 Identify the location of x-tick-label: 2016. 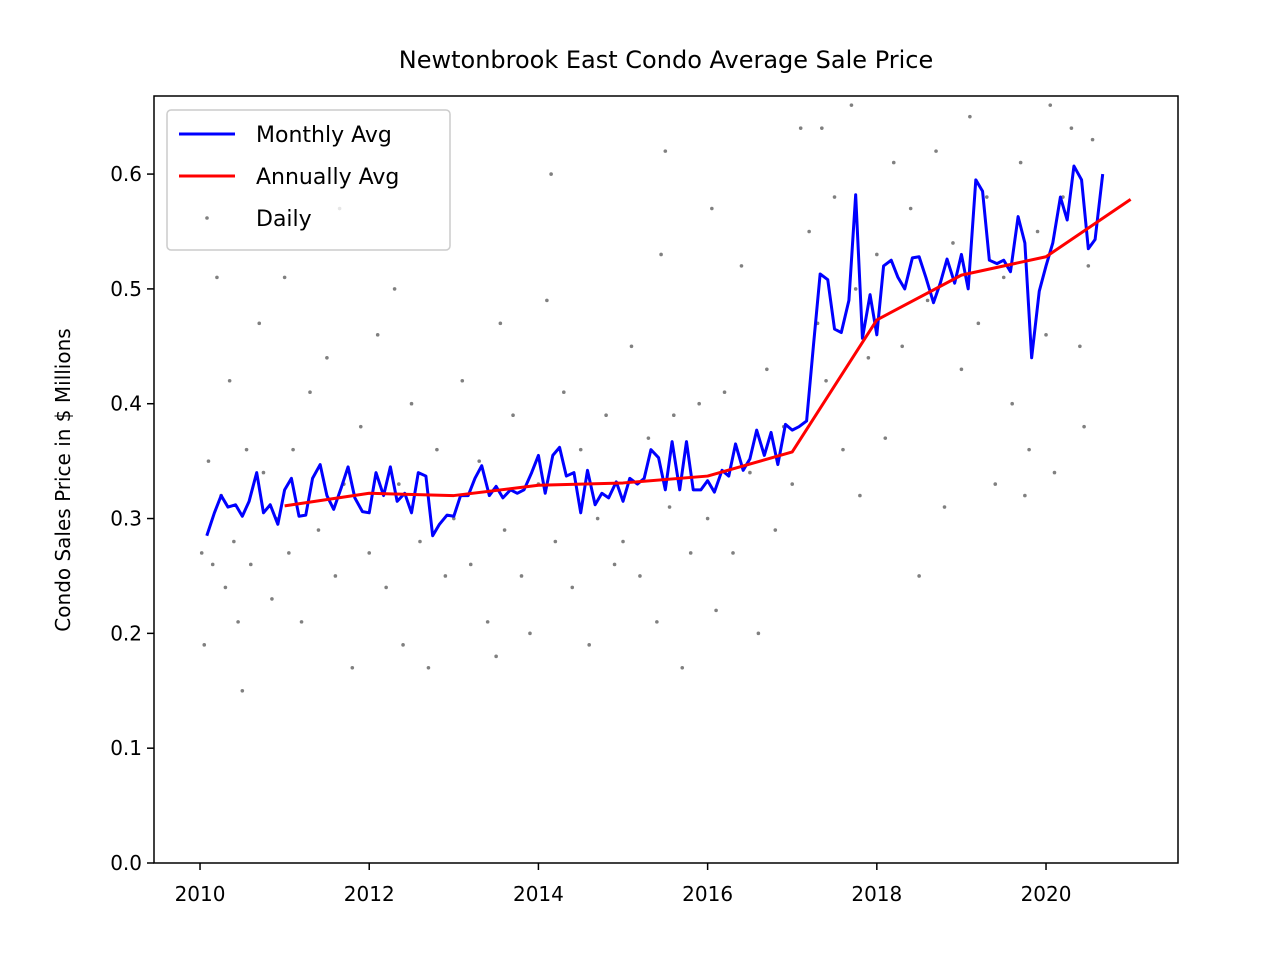
(707, 894).